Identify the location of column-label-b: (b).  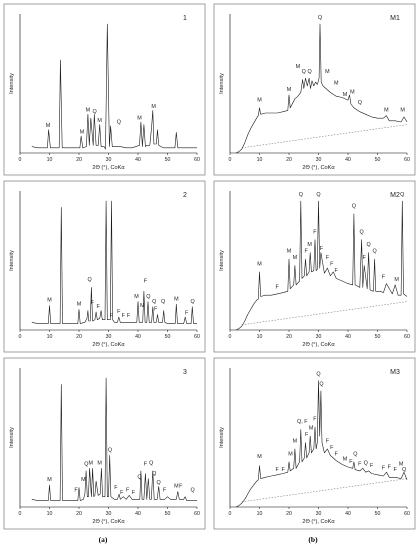
(313, 539).